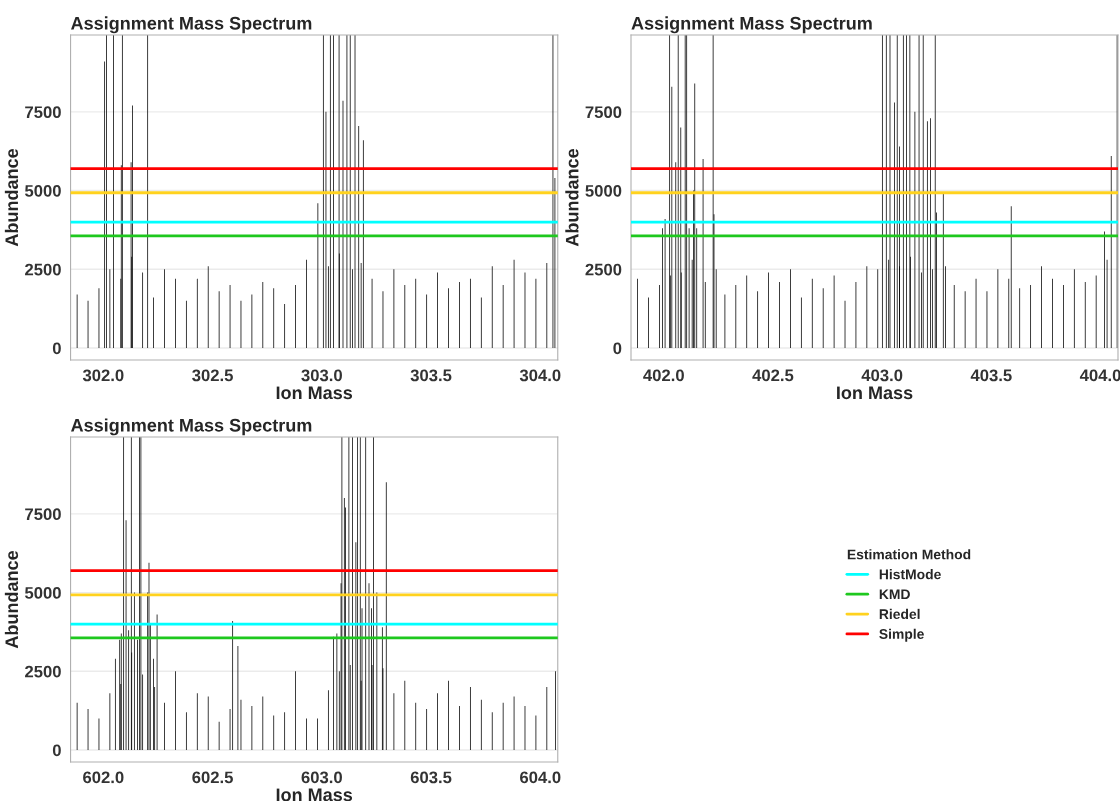 This screenshot has height=801, width=1120. Describe the element at coordinates (431, 777) in the screenshot. I see `x-tick-label: 603.5` at that location.